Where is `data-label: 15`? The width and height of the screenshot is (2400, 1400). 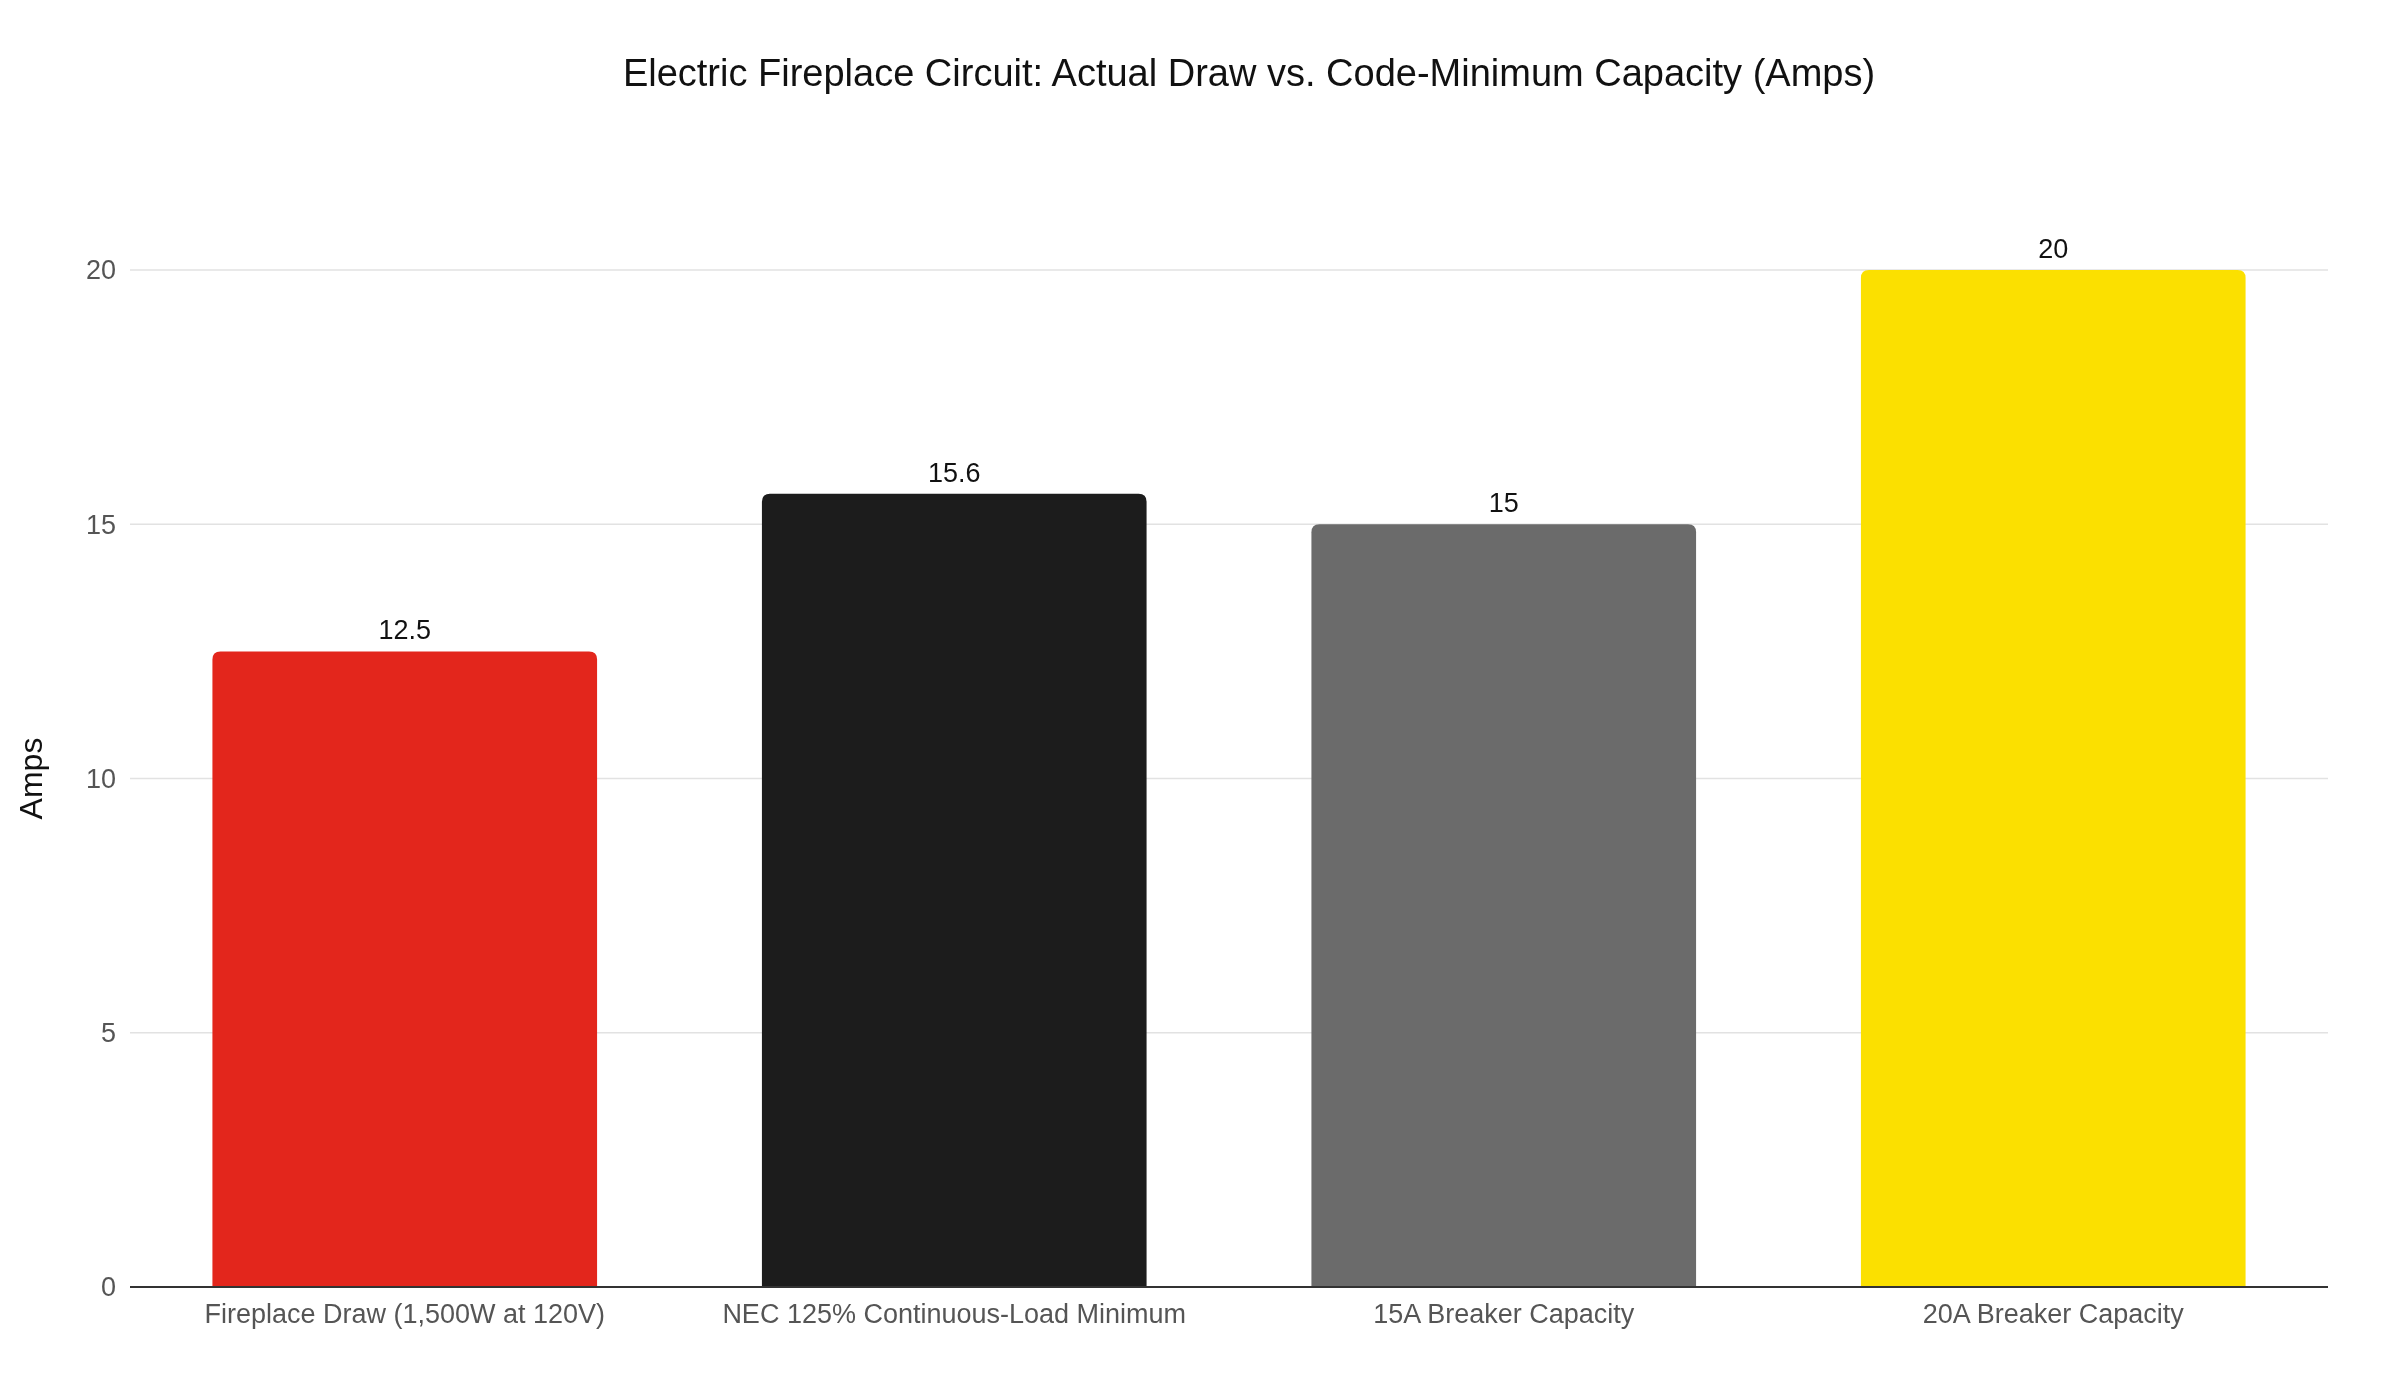 data-label: 15 is located at coordinates (1503, 503).